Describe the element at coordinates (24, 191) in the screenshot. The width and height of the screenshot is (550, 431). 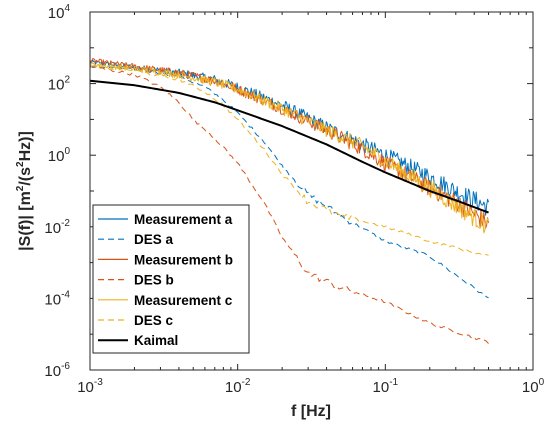
I see `y-axis-label: |S(f)| [m2/(s2Hz)]` at that location.